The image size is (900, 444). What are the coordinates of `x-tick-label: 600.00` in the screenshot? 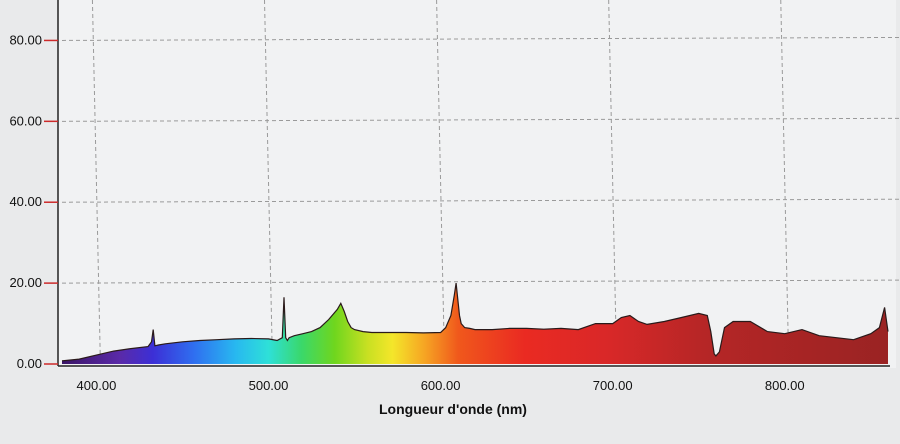 It's located at (441, 385).